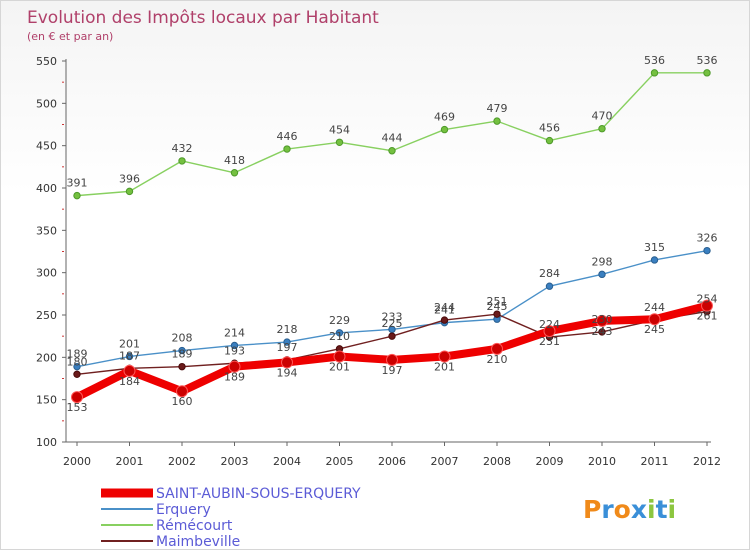  I want to click on data-label: 187, so click(129, 355).